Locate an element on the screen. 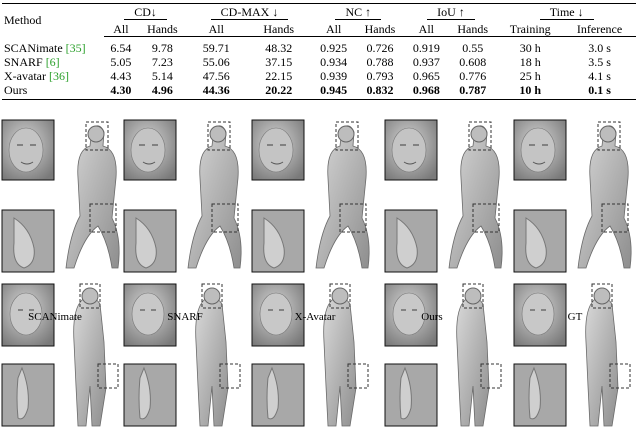 This screenshot has width=640, height=443. table-header-groups: Method CD↓ CD-MAX ↓ NC ↑ IoU ↑ Time ↓ is located at coordinates (319, 20).